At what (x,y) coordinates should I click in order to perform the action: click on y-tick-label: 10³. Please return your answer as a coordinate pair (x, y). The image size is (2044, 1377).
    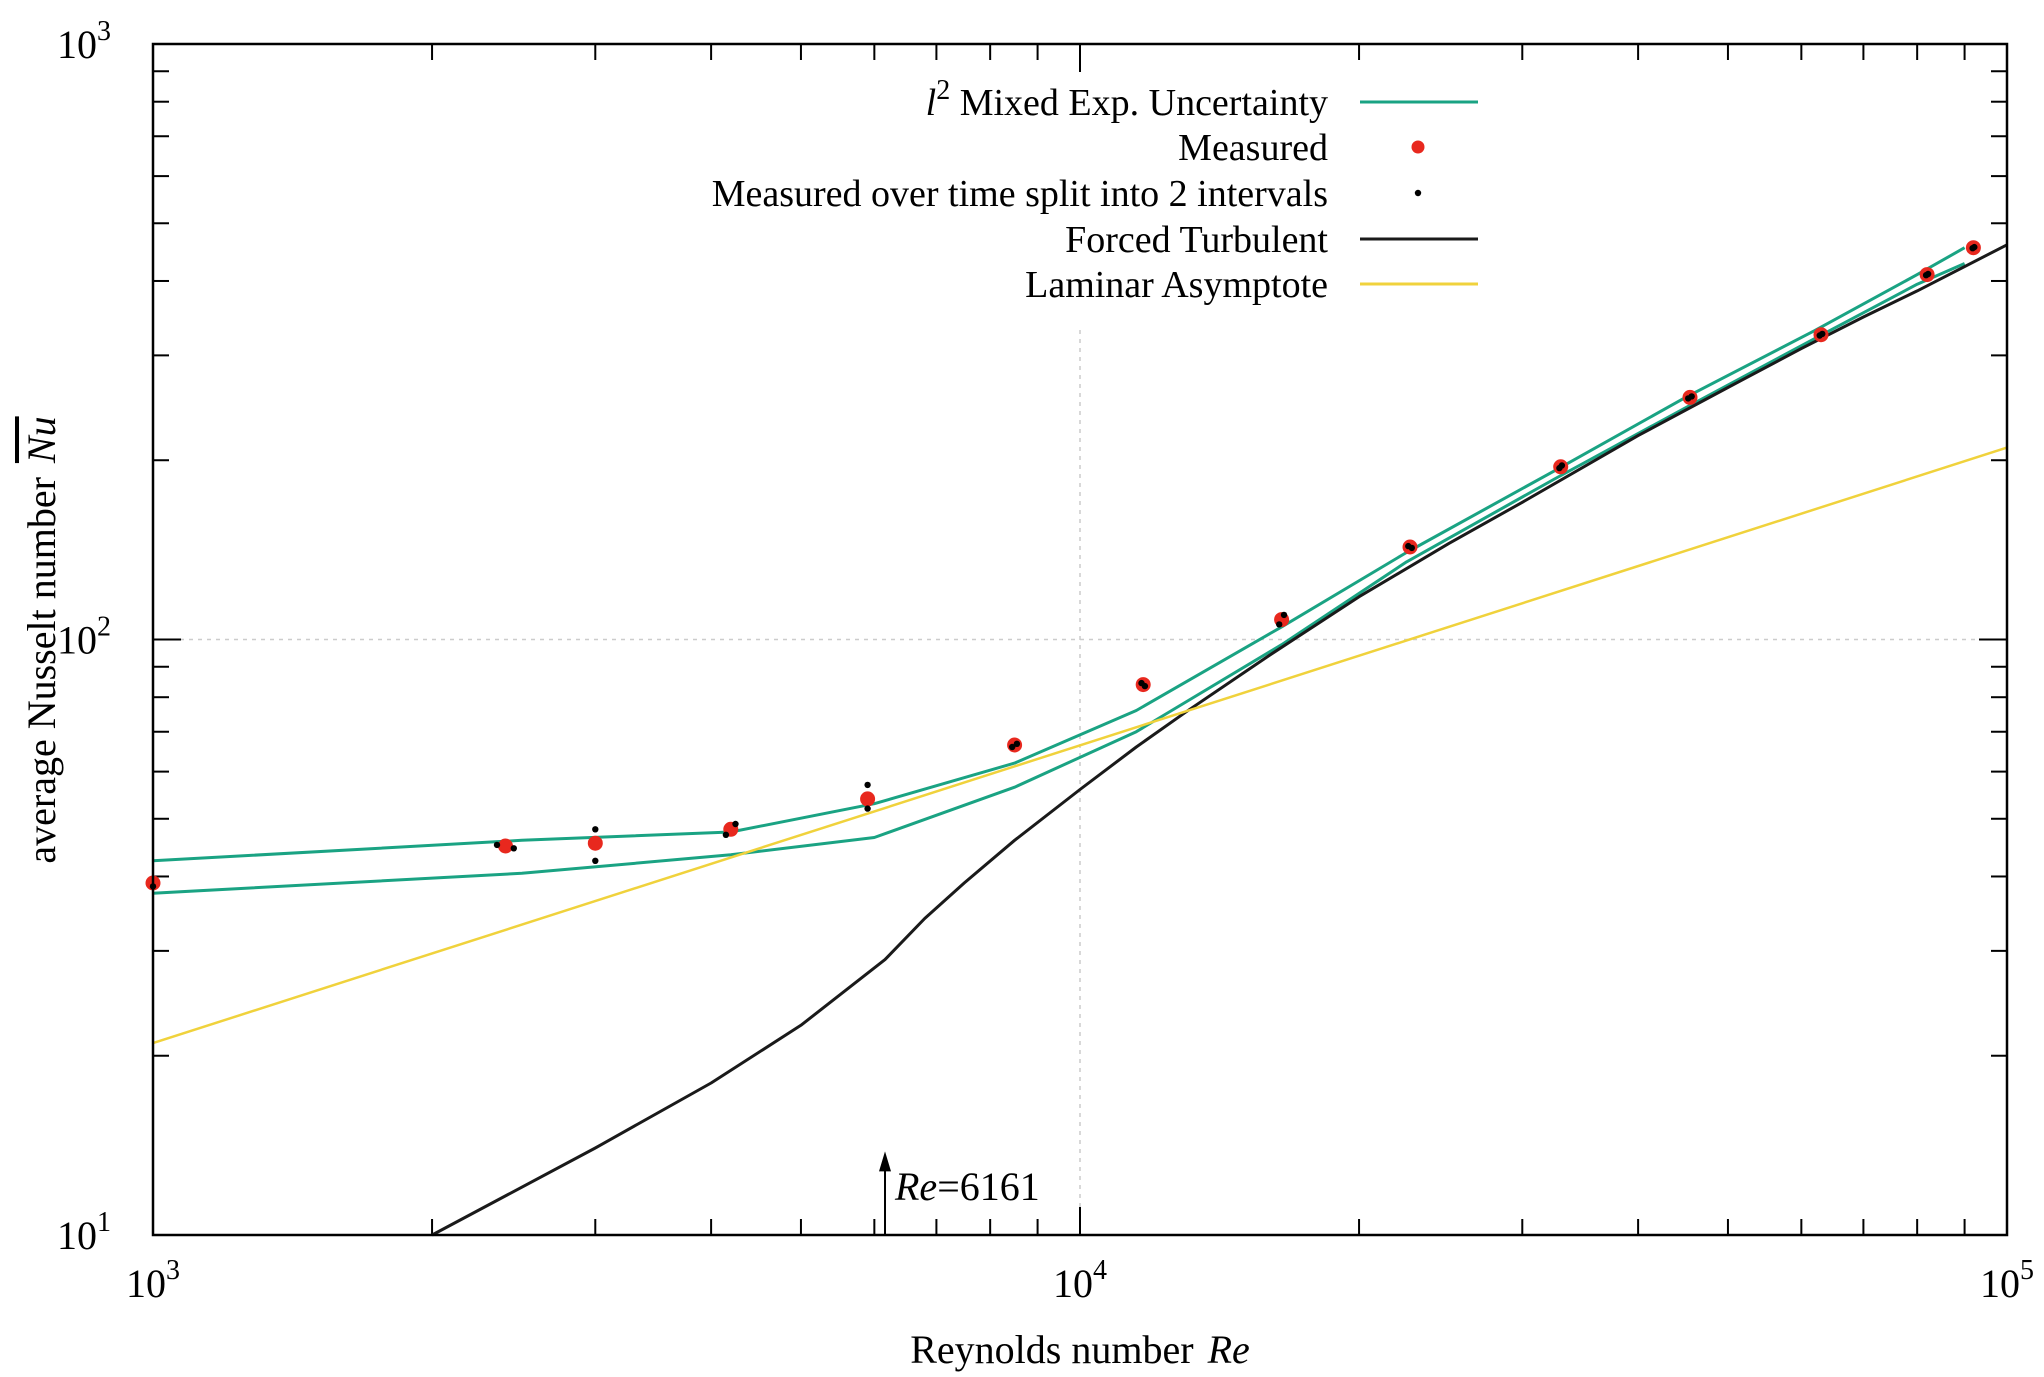
    Looking at the image, I should click on (84, 41).